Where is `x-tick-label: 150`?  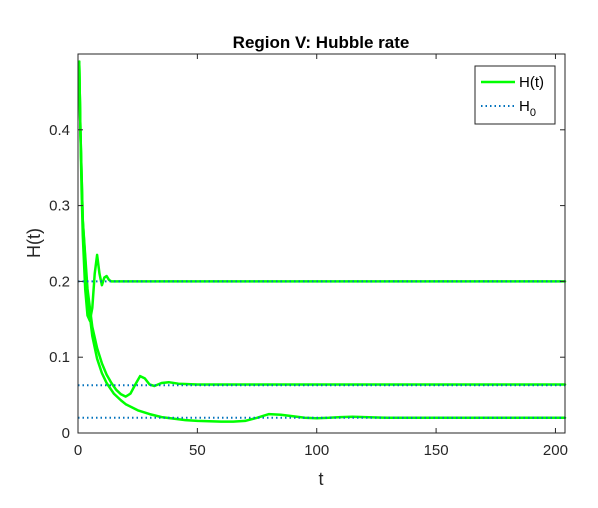 x-tick-label: 150 is located at coordinates (436, 450).